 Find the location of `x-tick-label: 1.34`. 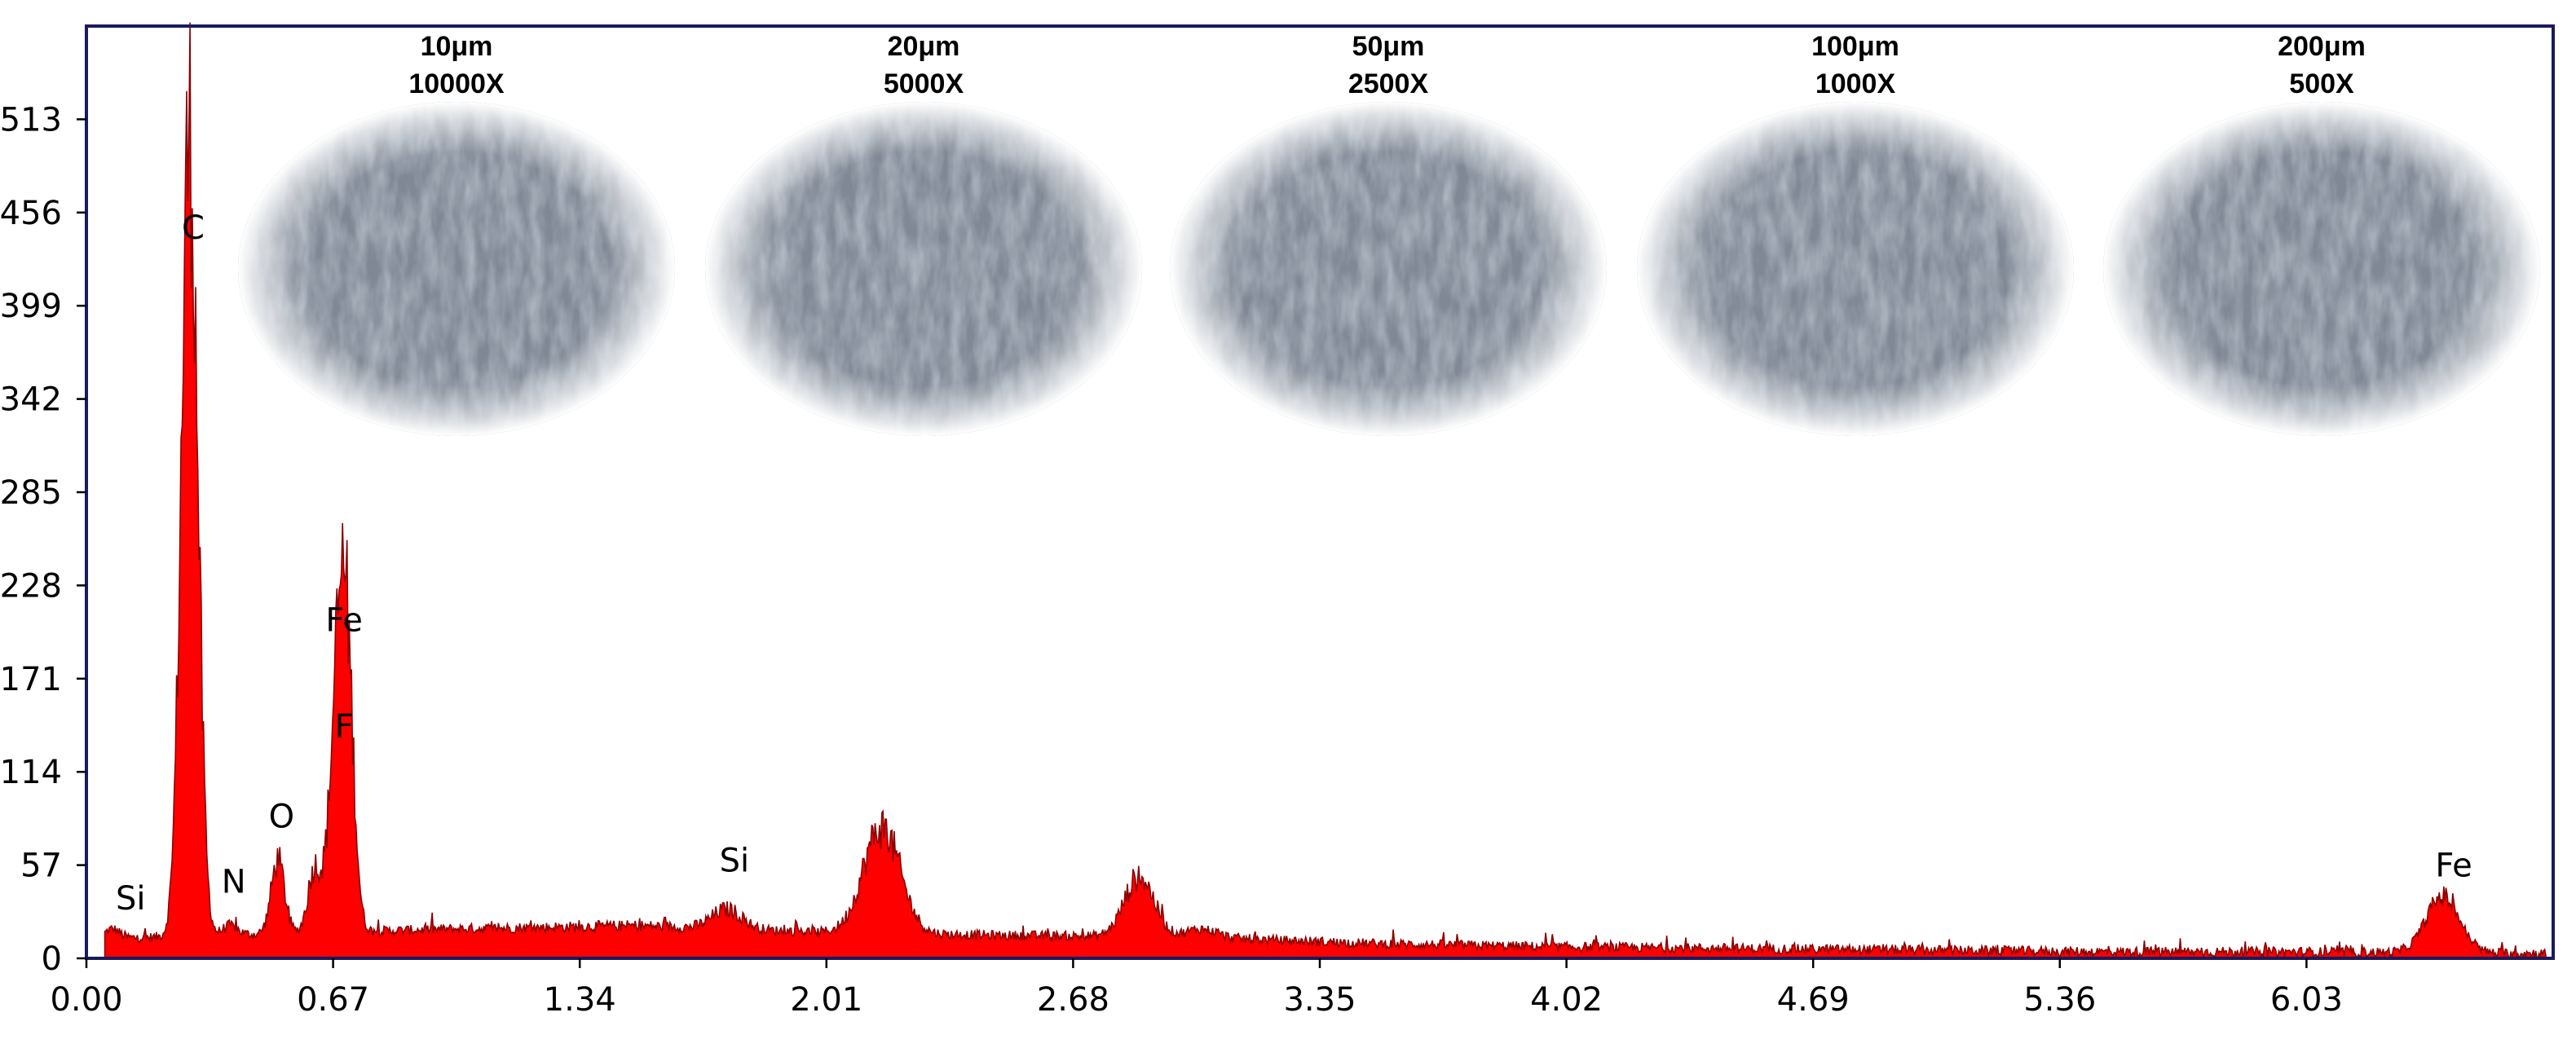

x-tick-label: 1.34 is located at coordinates (580, 1000).